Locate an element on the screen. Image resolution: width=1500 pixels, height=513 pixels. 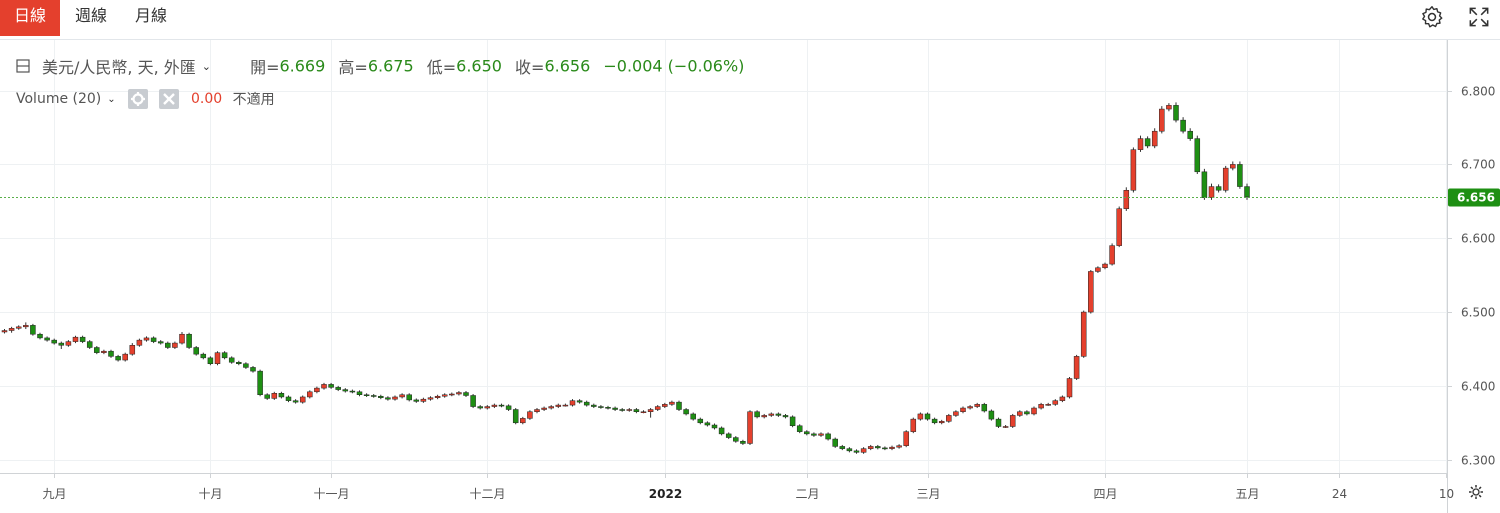
volume-value: 0.00 is located at coordinates (207, 99).